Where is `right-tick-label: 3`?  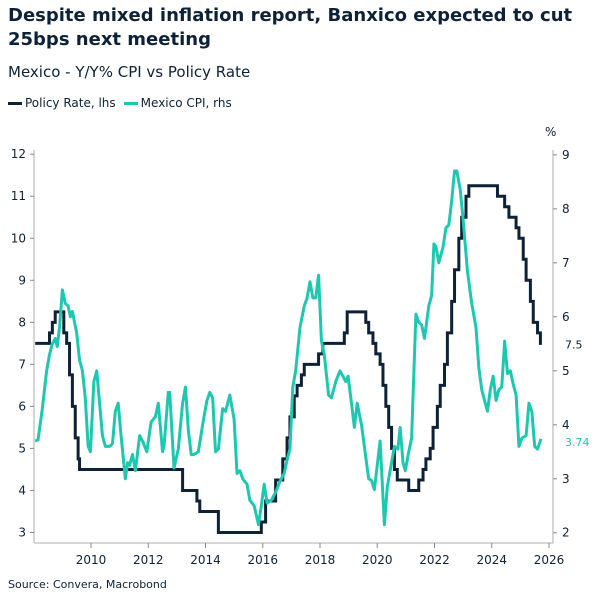
right-tick-label: 3 is located at coordinates (566, 479).